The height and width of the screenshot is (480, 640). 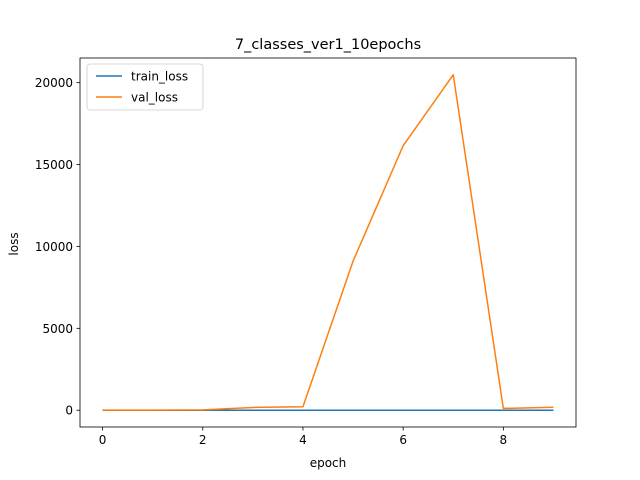 What do you see at coordinates (328, 45) in the screenshot?
I see `chart-title: 7_classes_ver1_10epochs` at bounding box center [328, 45].